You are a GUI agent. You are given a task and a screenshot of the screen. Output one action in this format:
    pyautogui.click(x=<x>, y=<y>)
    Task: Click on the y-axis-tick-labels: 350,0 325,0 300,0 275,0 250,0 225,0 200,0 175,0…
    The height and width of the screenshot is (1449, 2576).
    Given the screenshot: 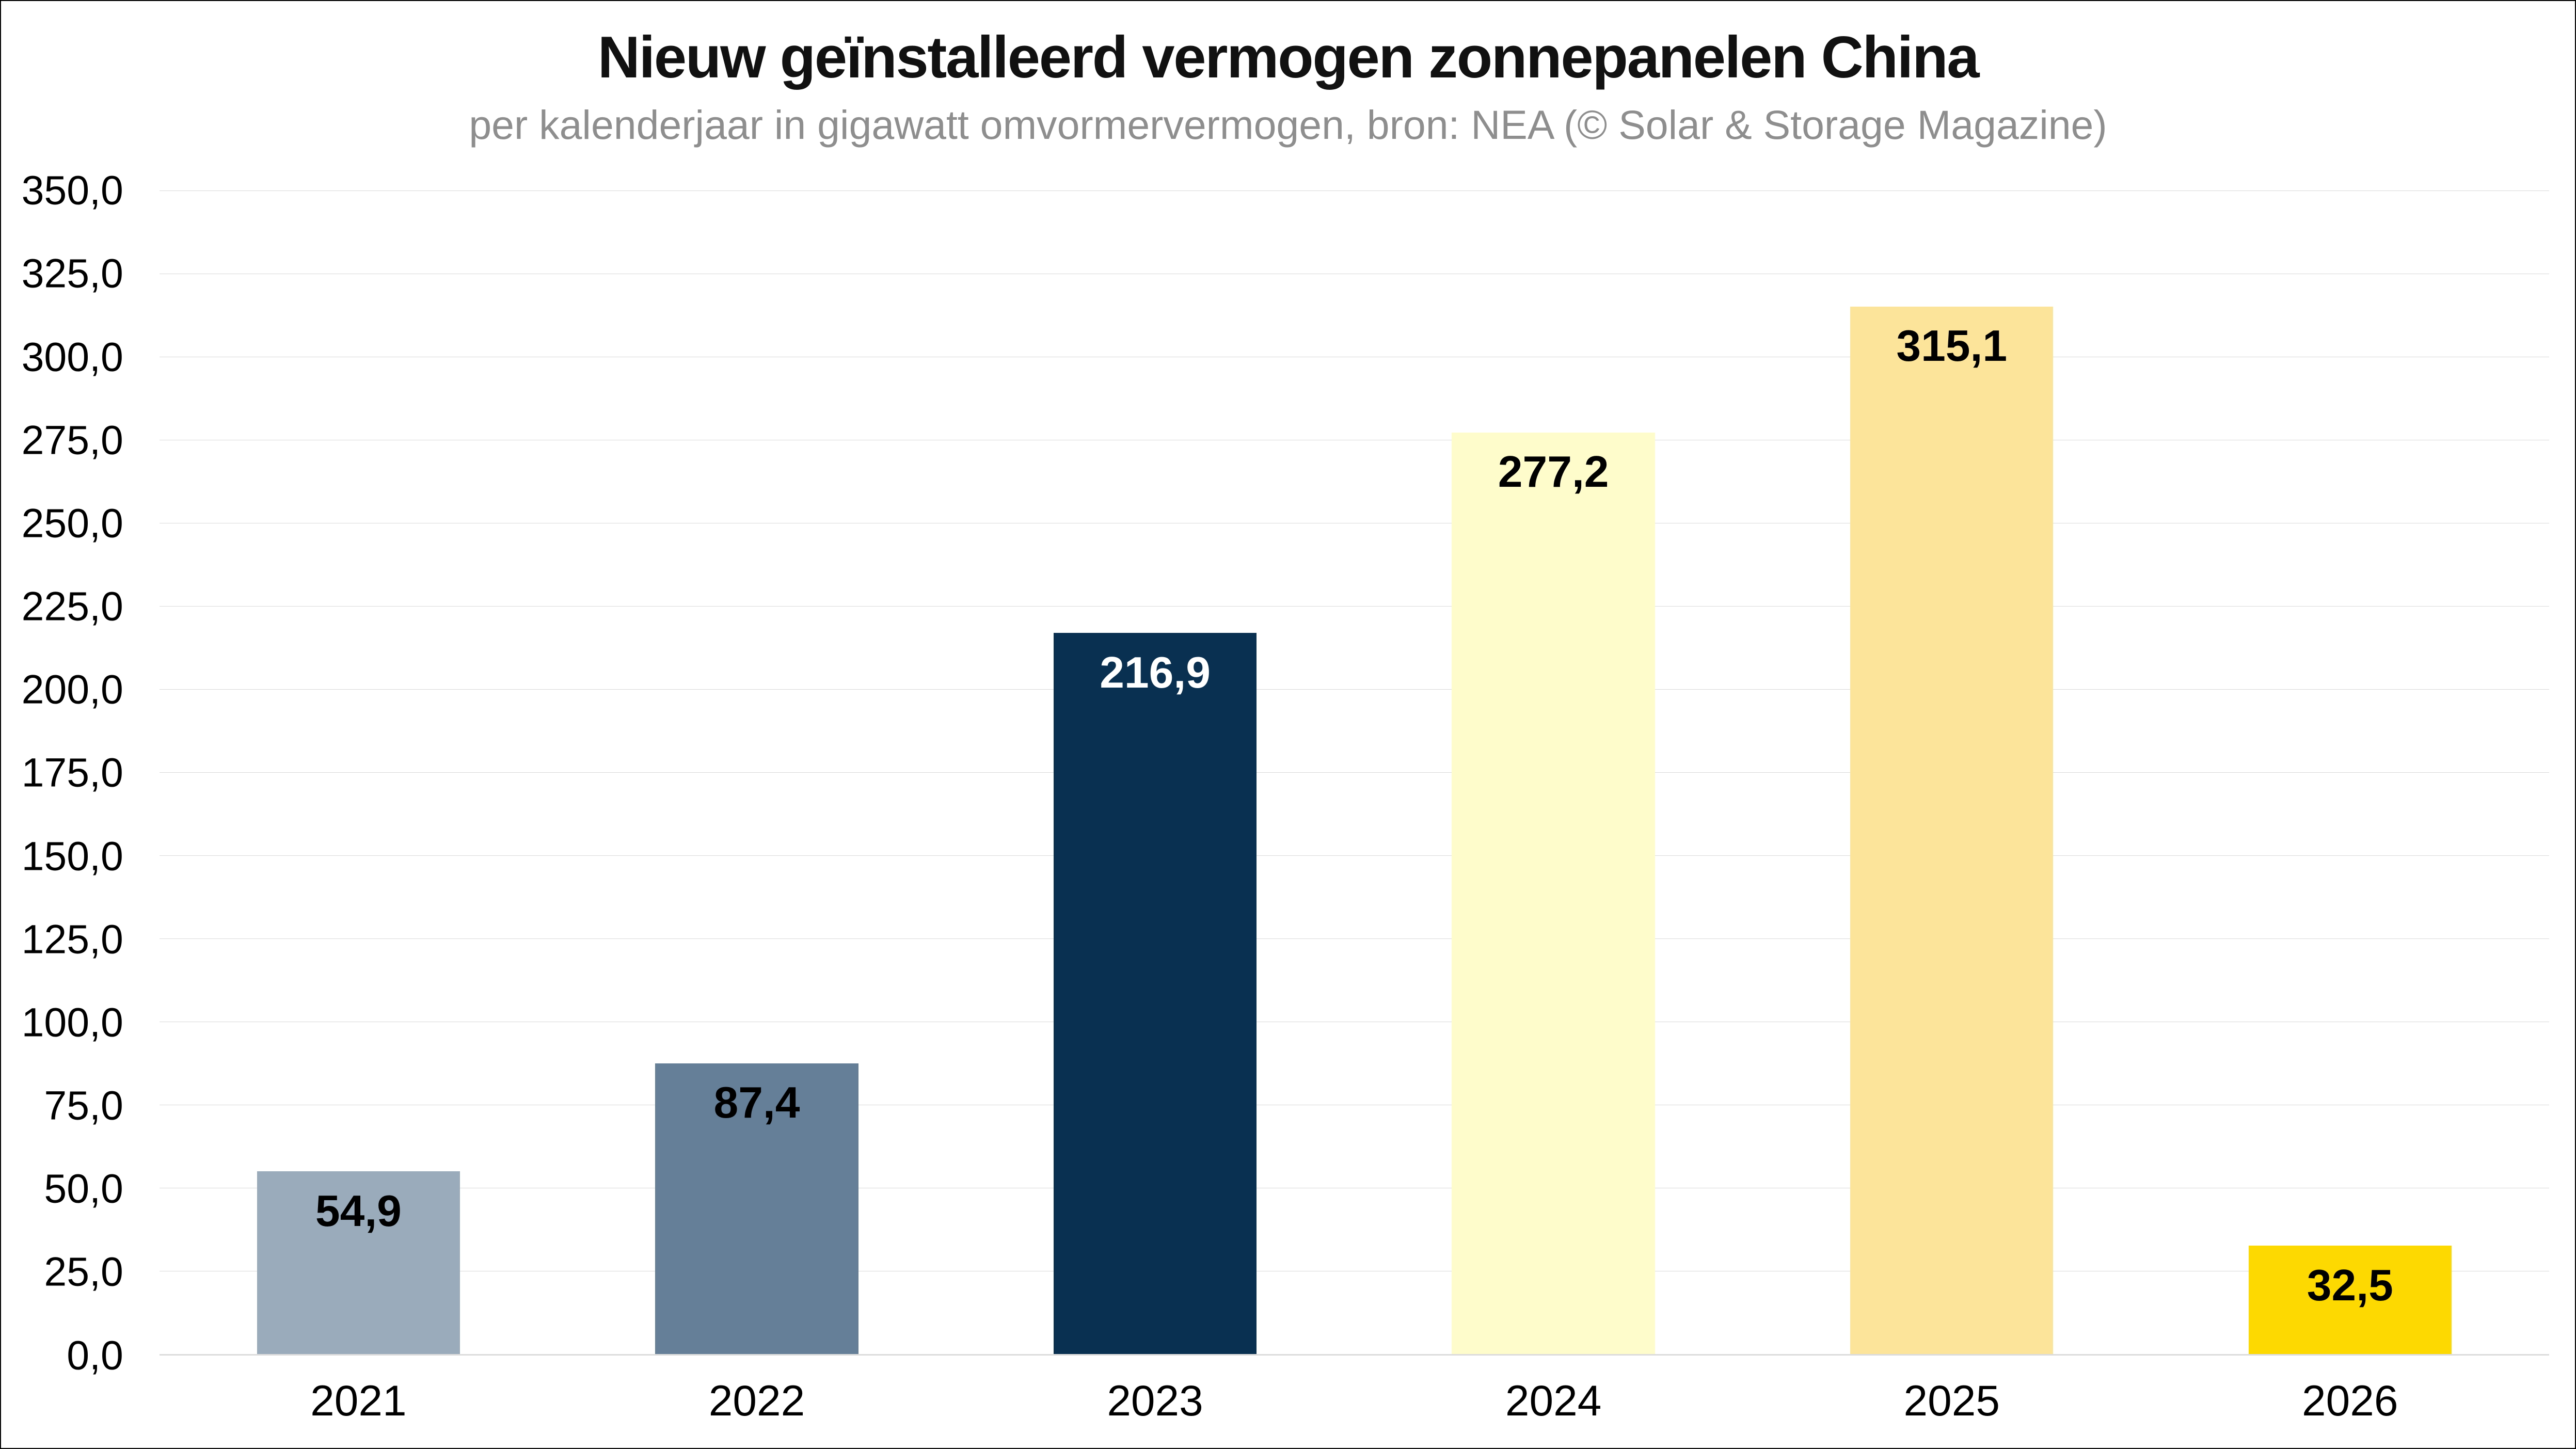 What is the action you would take?
    pyautogui.click(x=62, y=773)
    